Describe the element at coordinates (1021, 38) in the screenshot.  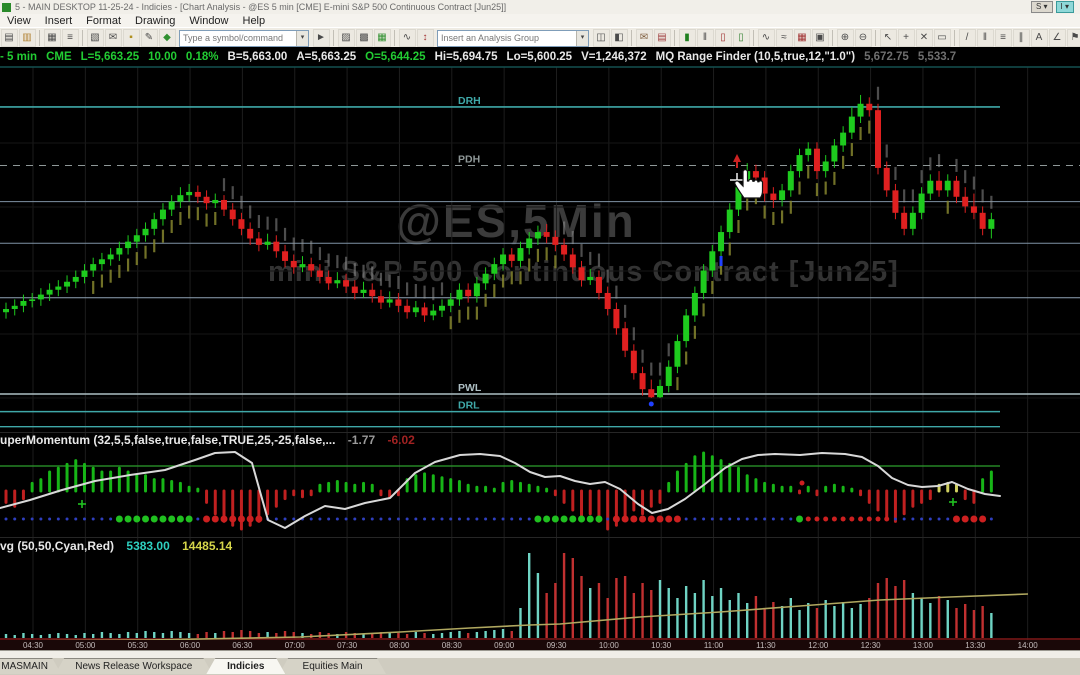
I see `channel-icon: ∥` at that location.